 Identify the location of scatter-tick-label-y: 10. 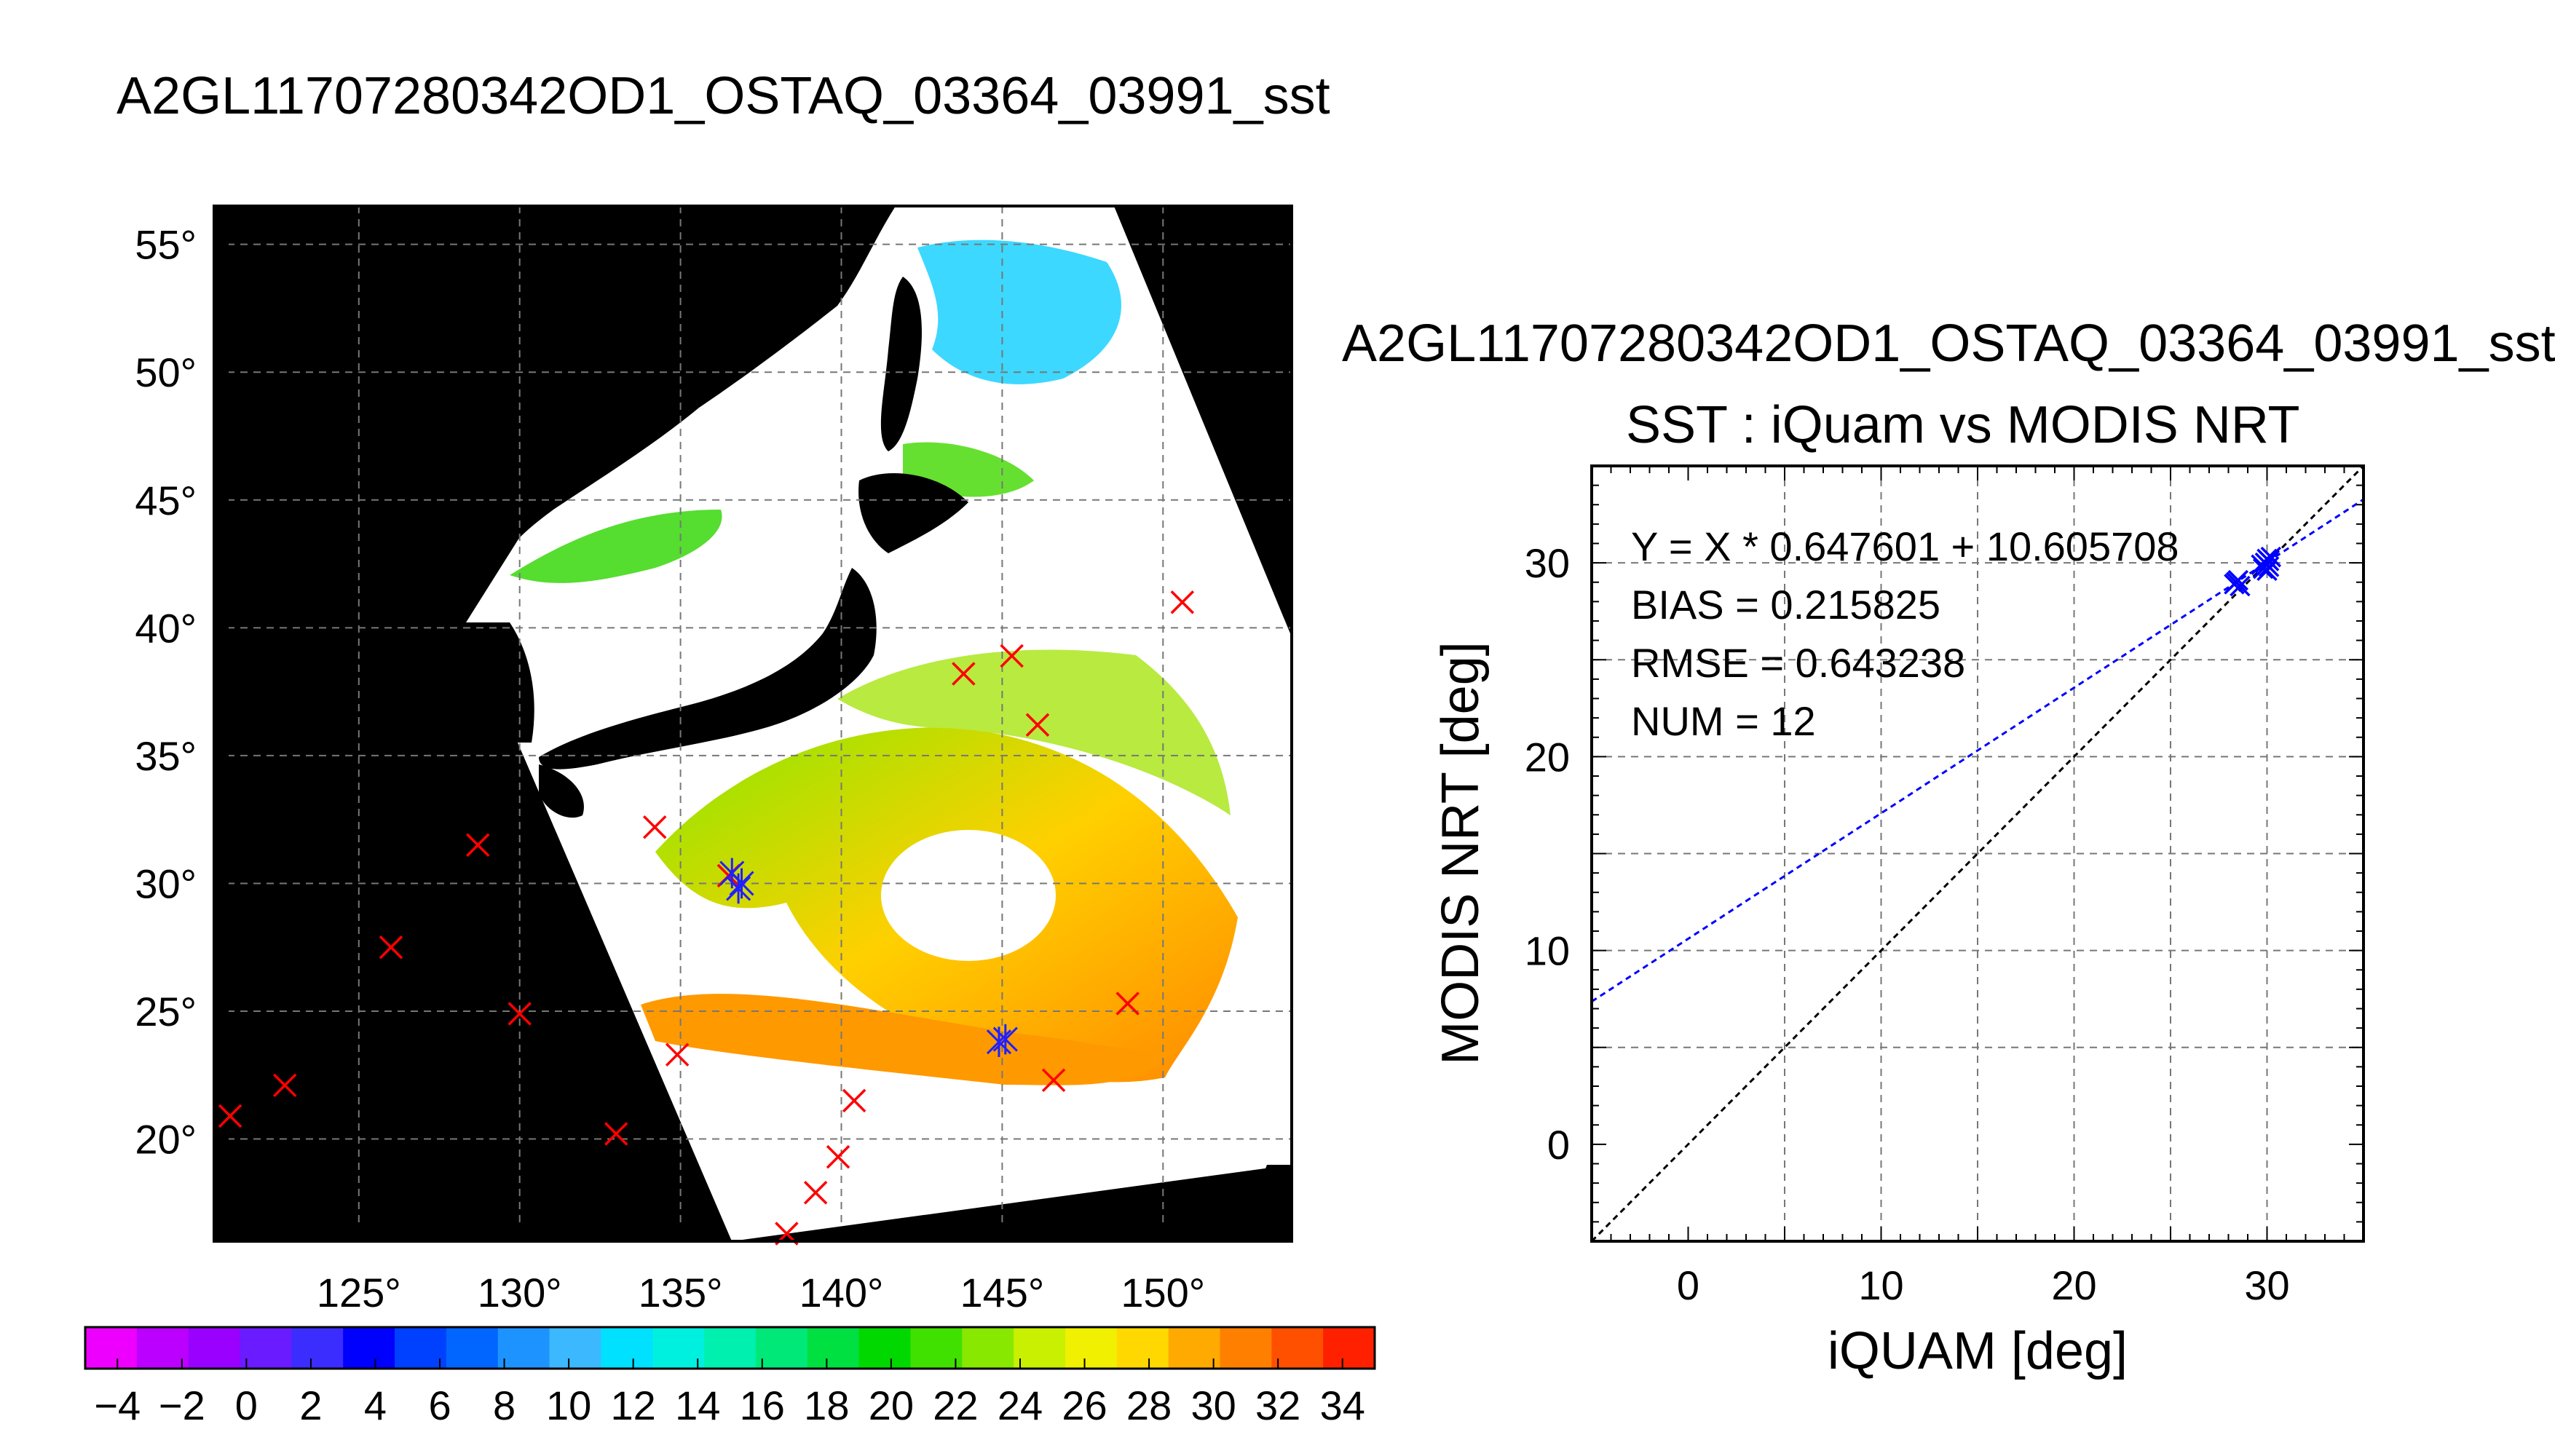
(1547, 951).